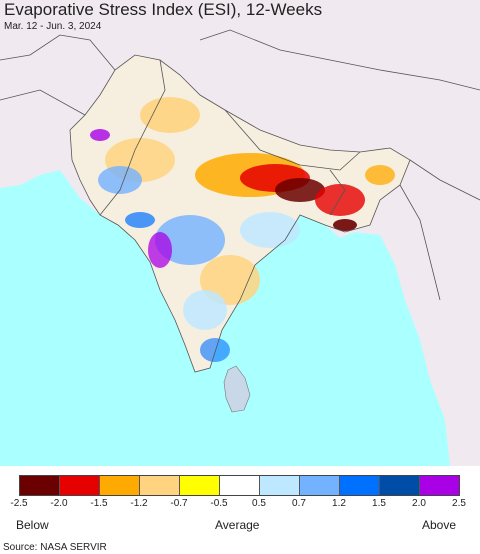 The width and height of the screenshot is (480, 554). What do you see at coordinates (339, 503) in the screenshot?
I see `legend-tick: 1.2` at bounding box center [339, 503].